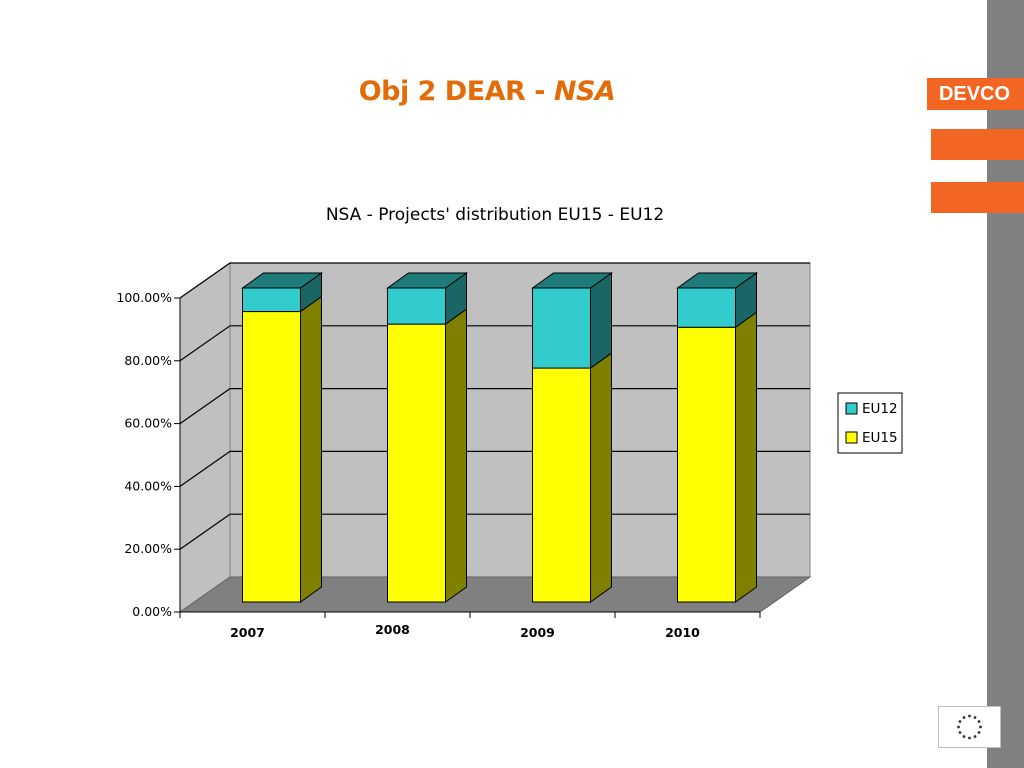 The width and height of the screenshot is (1024, 768). I want to click on legend-swatch-eu12, so click(851, 408).